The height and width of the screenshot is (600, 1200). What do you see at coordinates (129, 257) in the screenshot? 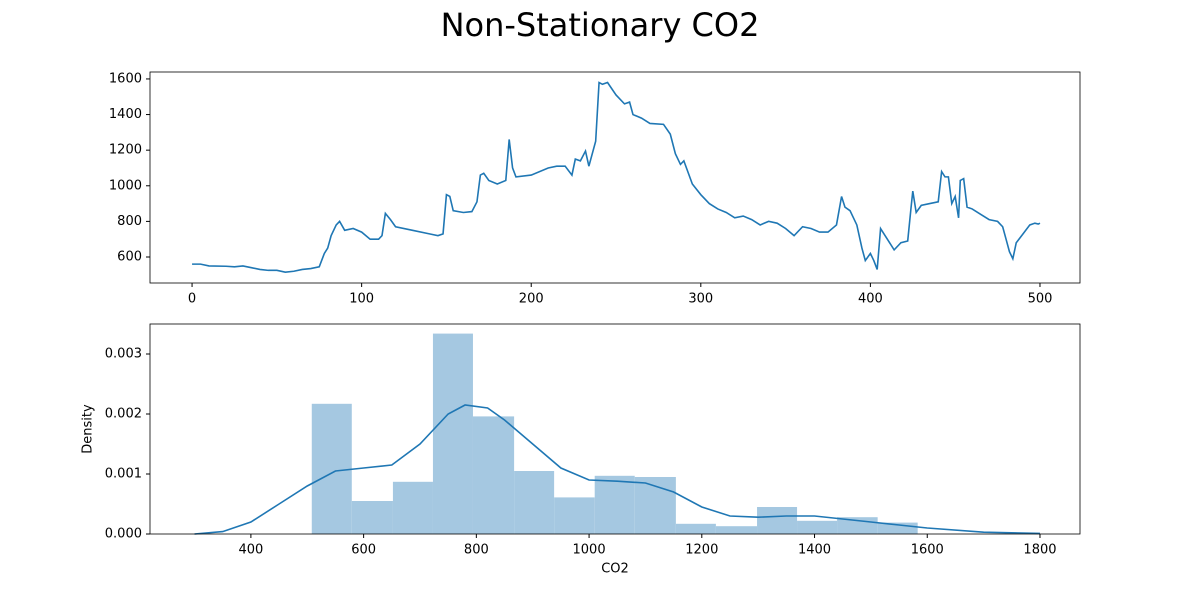
I see `y-tick-label: 600` at bounding box center [129, 257].